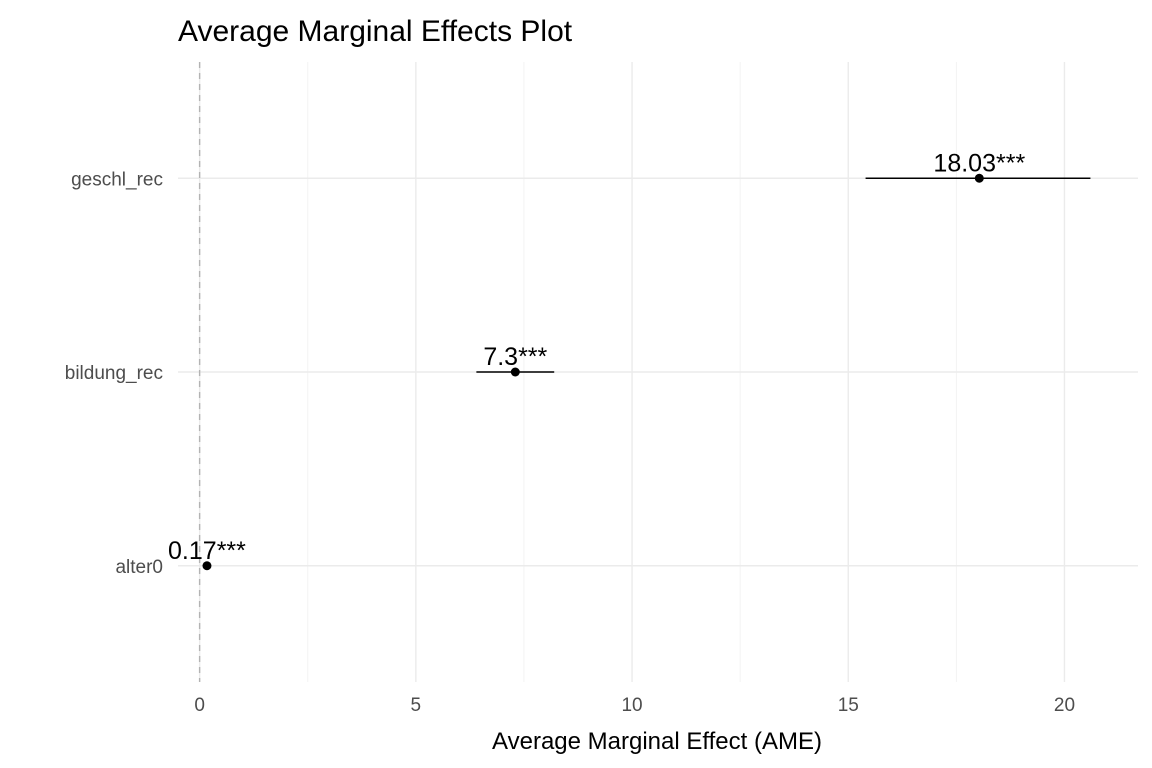 The image size is (1152, 768). I want to click on chart-title: Average Marginal Effects Plot, so click(375, 31).